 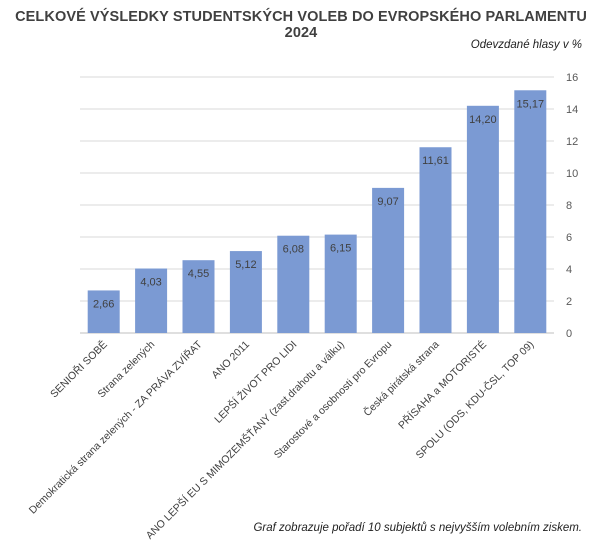 What do you see at coordinates (569, 334) in the screenshot?
I see `y-tick-label: 0` at bounding box center [569, 334].